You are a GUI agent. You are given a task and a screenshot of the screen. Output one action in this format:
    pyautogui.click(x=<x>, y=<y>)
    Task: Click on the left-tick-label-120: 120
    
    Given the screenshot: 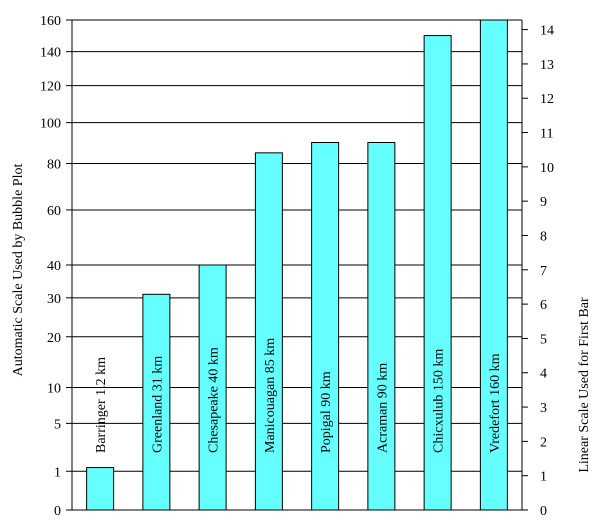 What is the action you would take?
    pyautogui.click(x=50, y=87)
    